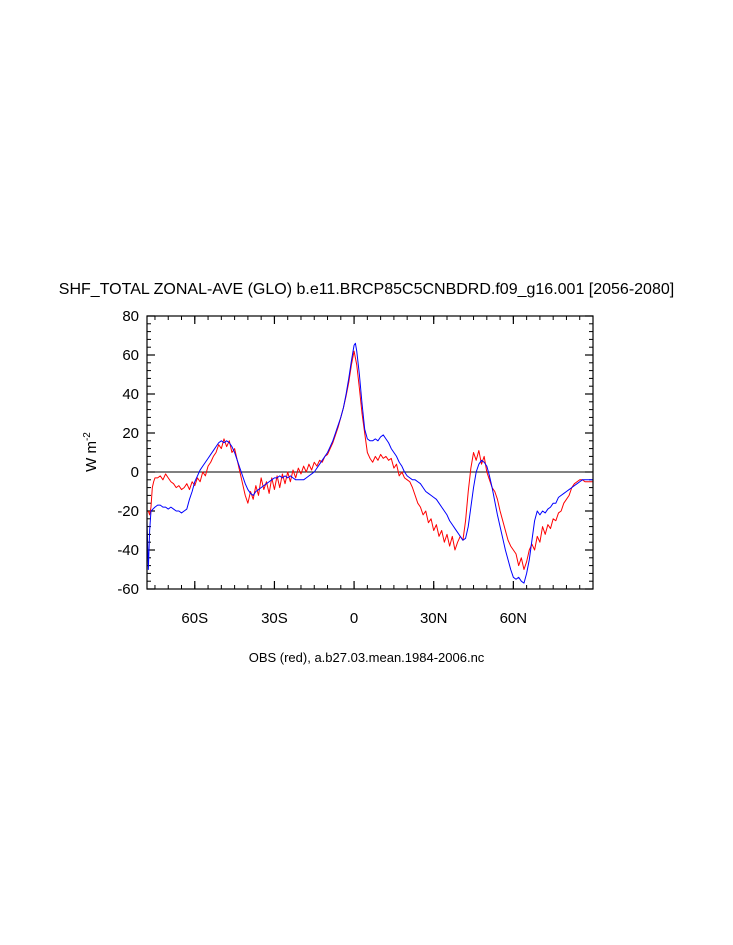 The width and height of the screenshot is (733, 945). What do you see at coordinates (87, 436) in the screenshot?
I see `y-axis-label-exponent: -2` at bounding box center [87, 436].